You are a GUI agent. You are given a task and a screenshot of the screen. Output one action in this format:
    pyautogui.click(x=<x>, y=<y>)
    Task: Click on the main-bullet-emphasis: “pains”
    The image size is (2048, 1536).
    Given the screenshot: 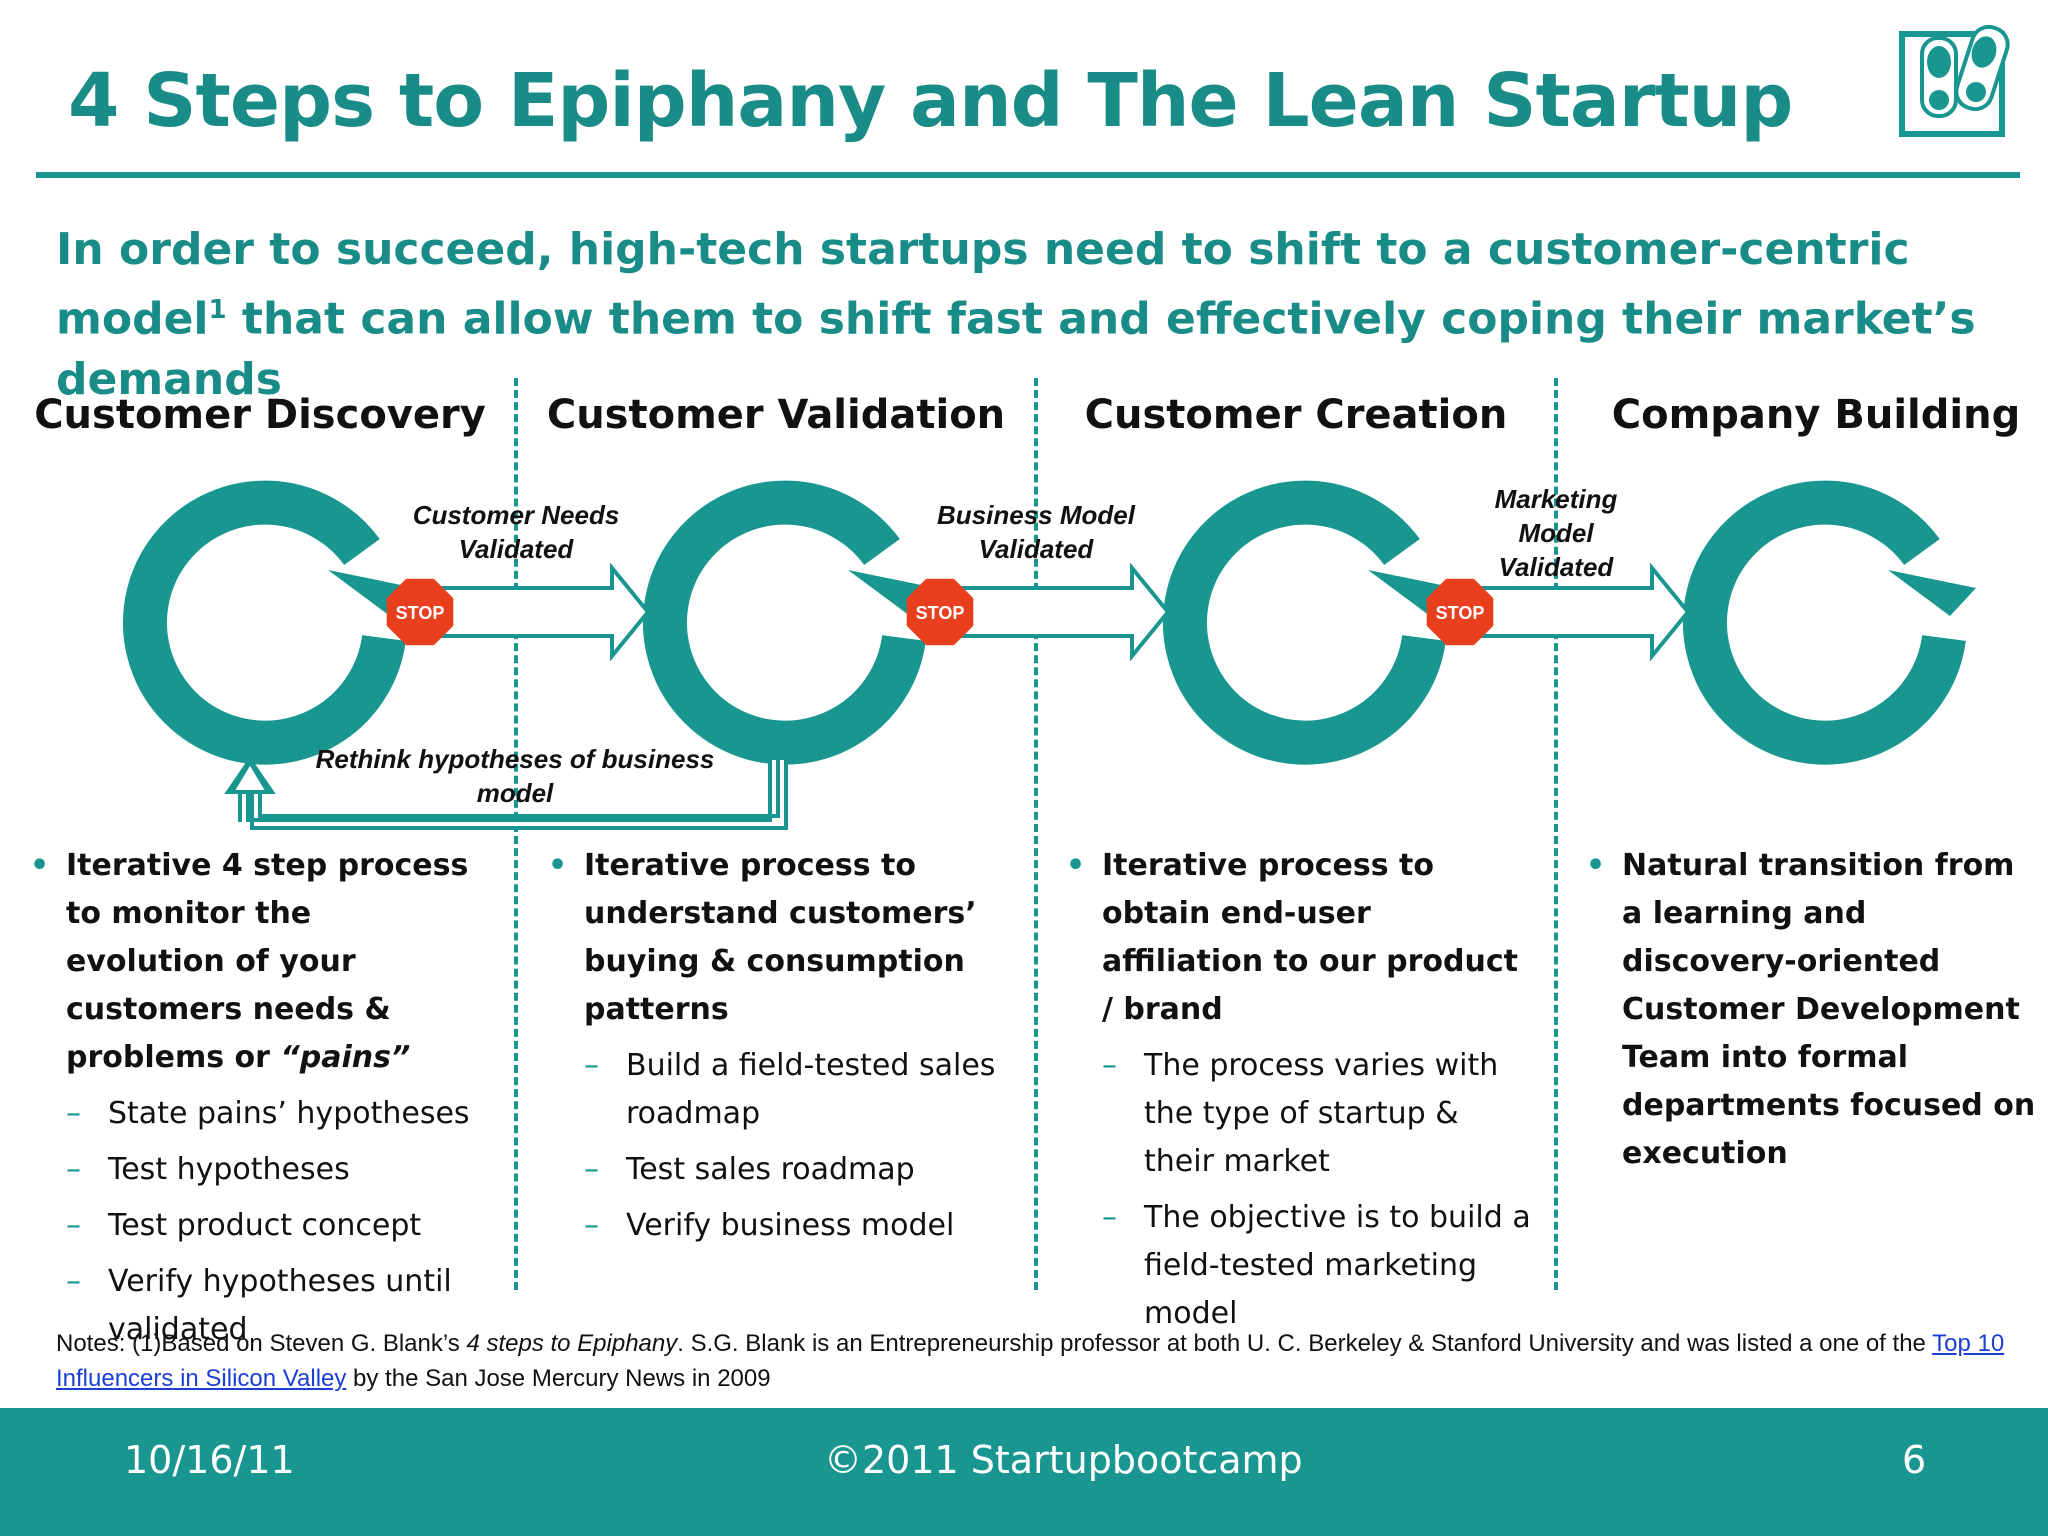 What is the action you would take?
    pyautogui.click(x=345, y=1057)
    